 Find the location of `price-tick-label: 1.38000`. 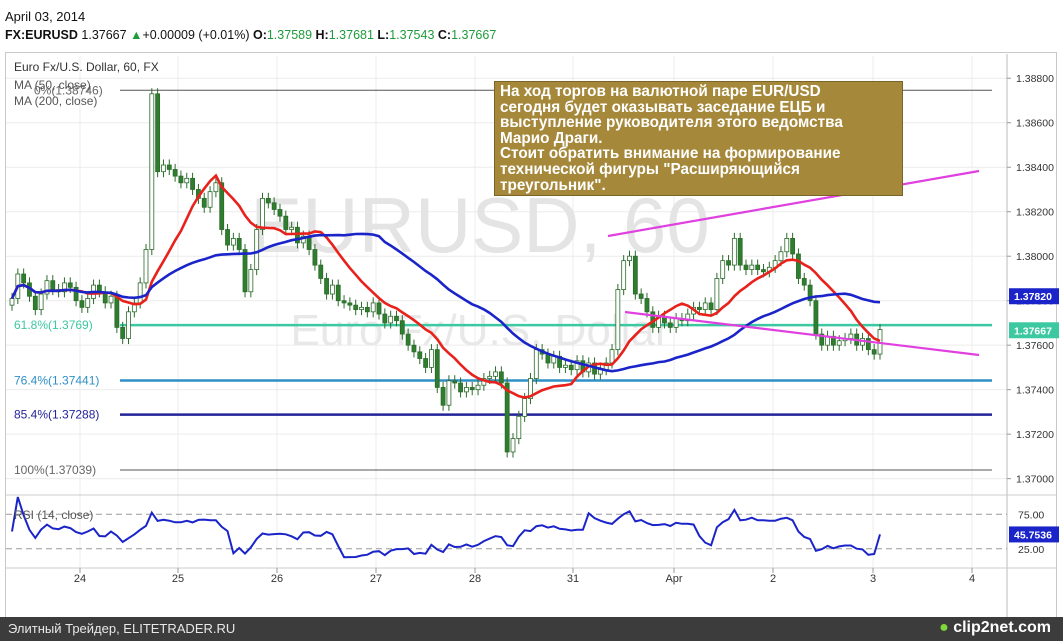

price-tick-label: 1.38000 is located at coordinates (1035, 257).